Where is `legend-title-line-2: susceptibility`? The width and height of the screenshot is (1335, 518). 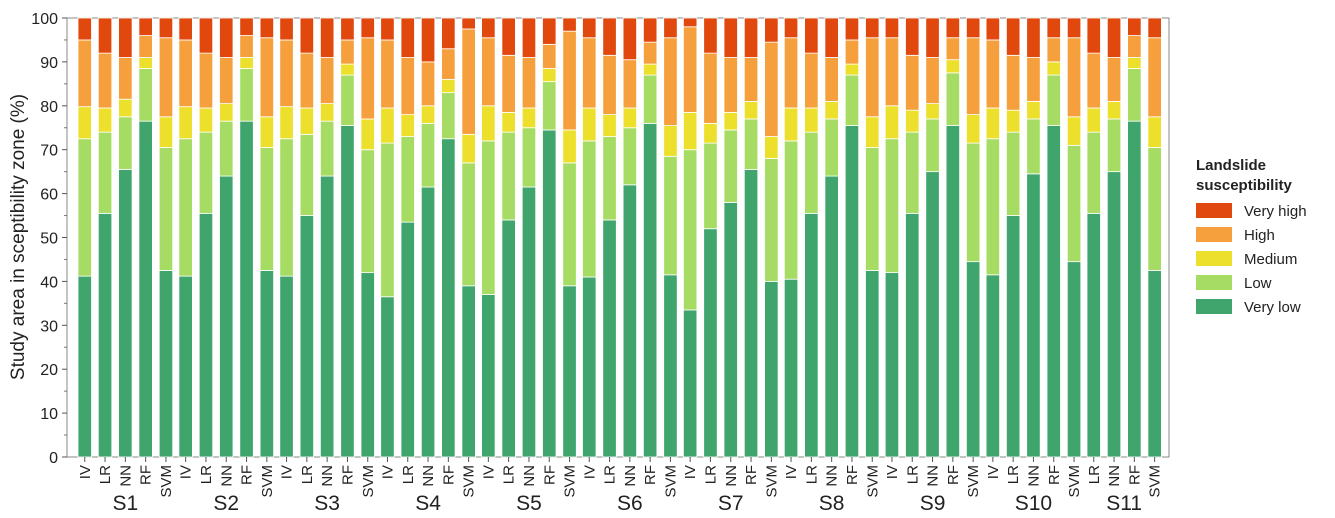
legend-title-line-2: susceptibility is located at coordinates (1244, 185).